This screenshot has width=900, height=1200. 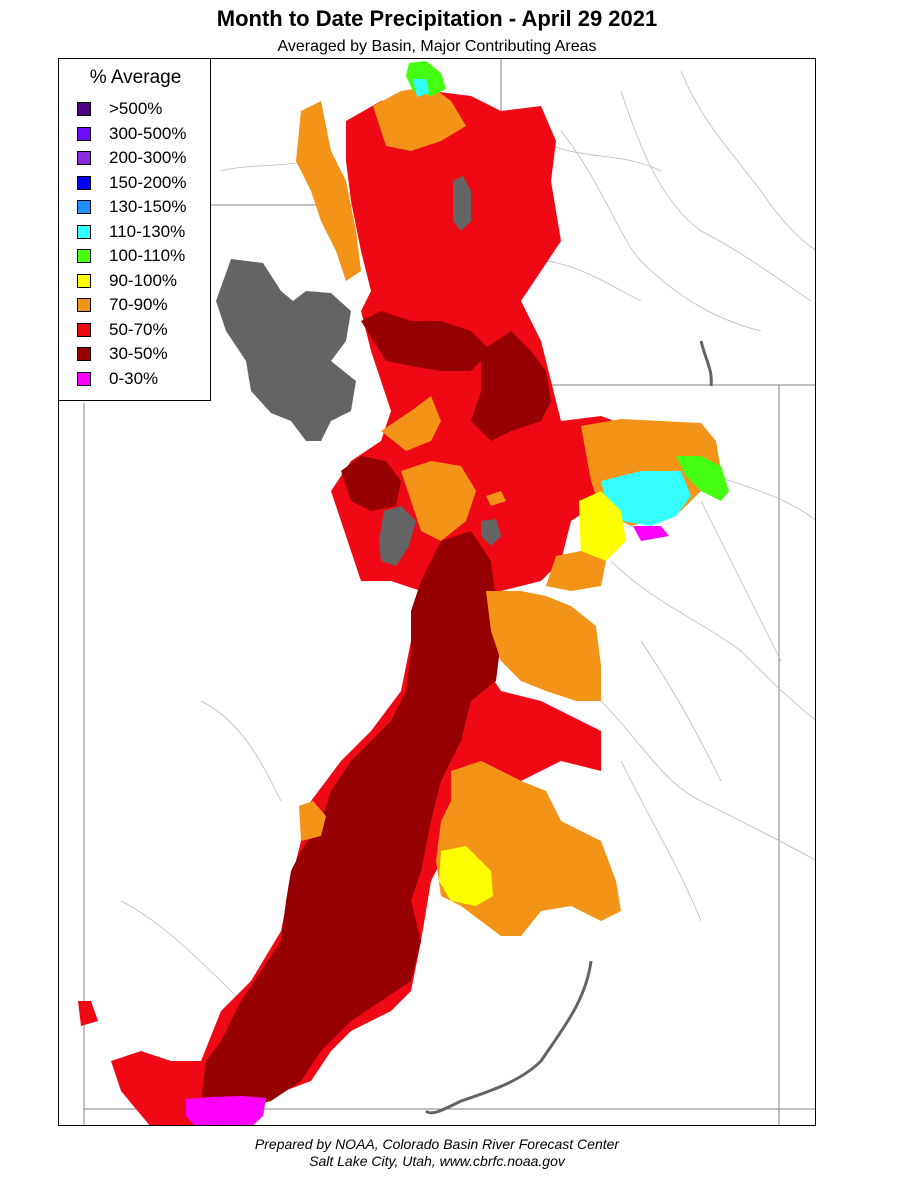 I want to click on legend-item: >500%, so click(x=119, y=109).